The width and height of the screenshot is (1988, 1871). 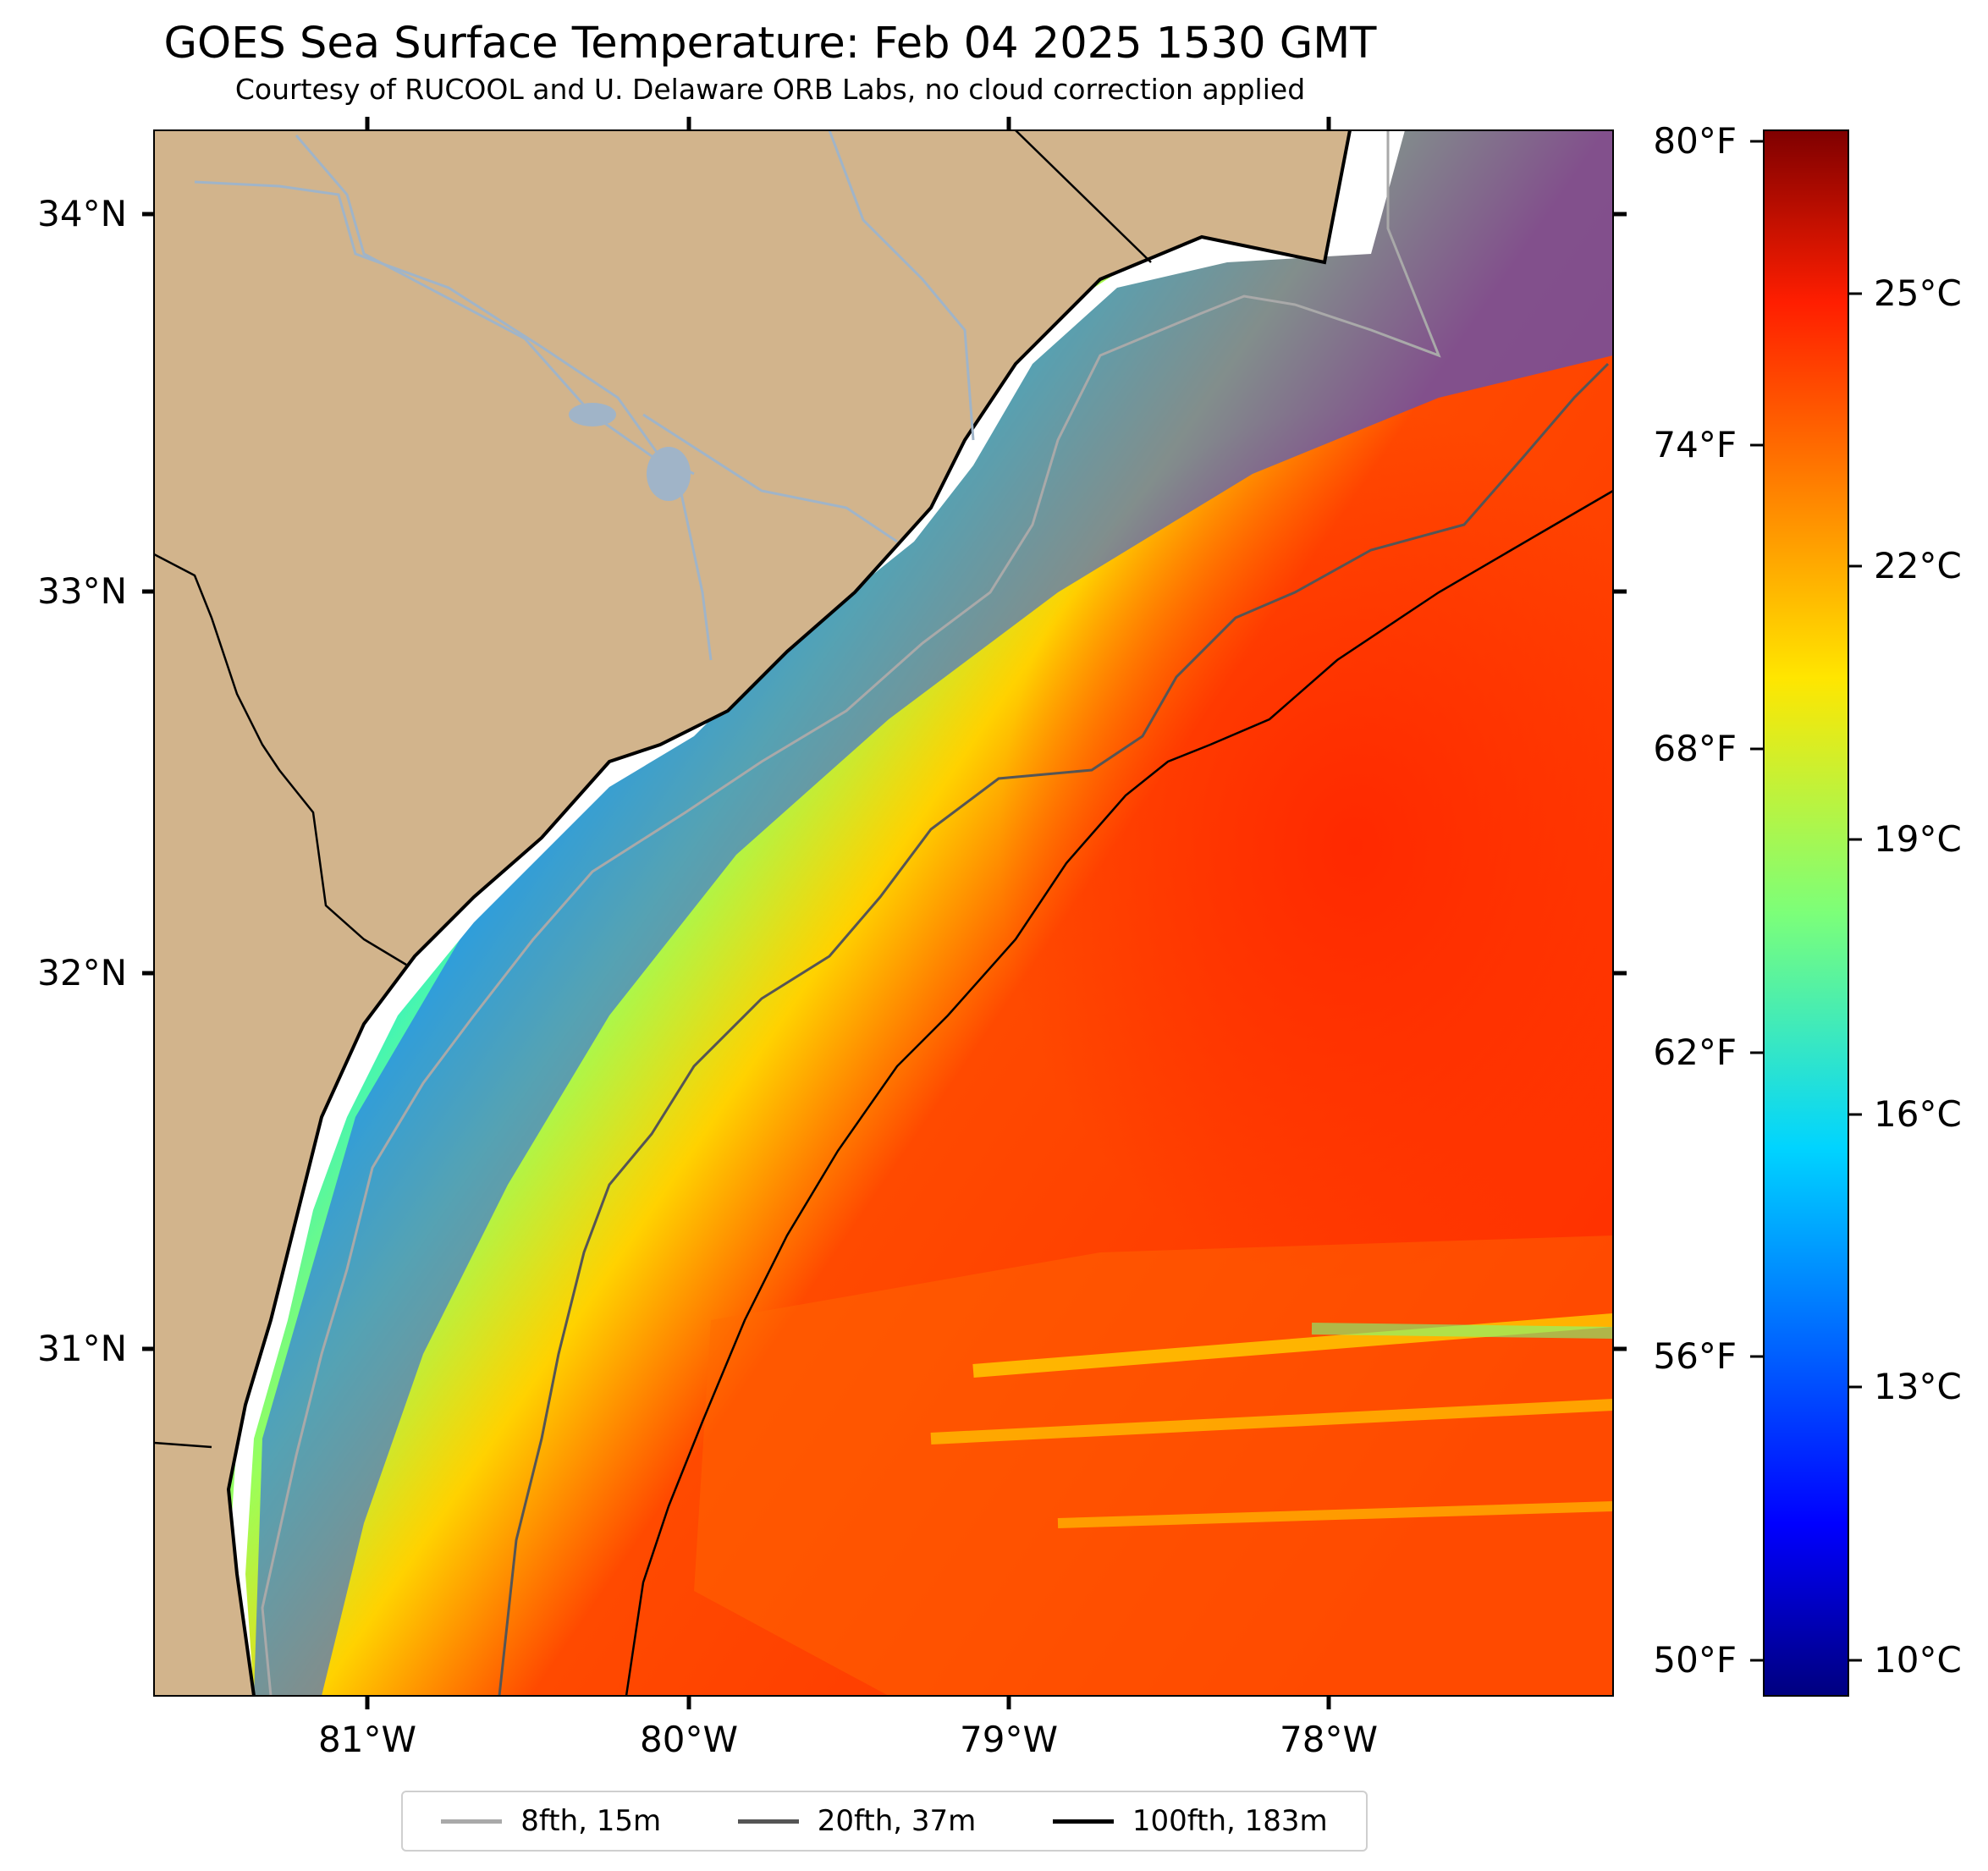 I want to click on colorbar, so click(x=1806, y=913).